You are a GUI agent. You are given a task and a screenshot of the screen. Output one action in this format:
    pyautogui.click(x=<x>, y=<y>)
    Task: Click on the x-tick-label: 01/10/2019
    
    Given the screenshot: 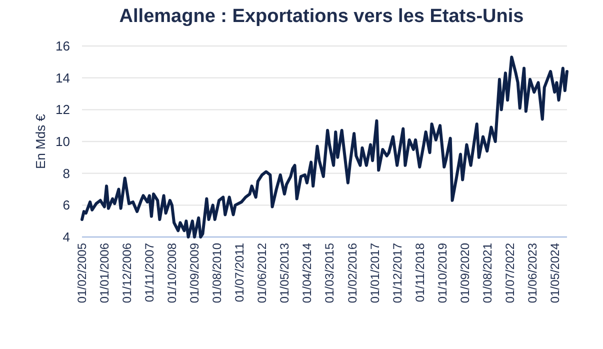 What is the action you would take?
    pyautogui.click(x=442, y=273)
    